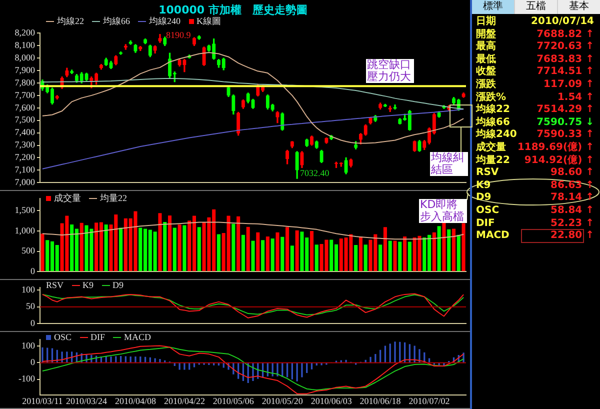 This screenshot has height=409, width=600. I want to click on category-label: 均量22, so click(493, 160).